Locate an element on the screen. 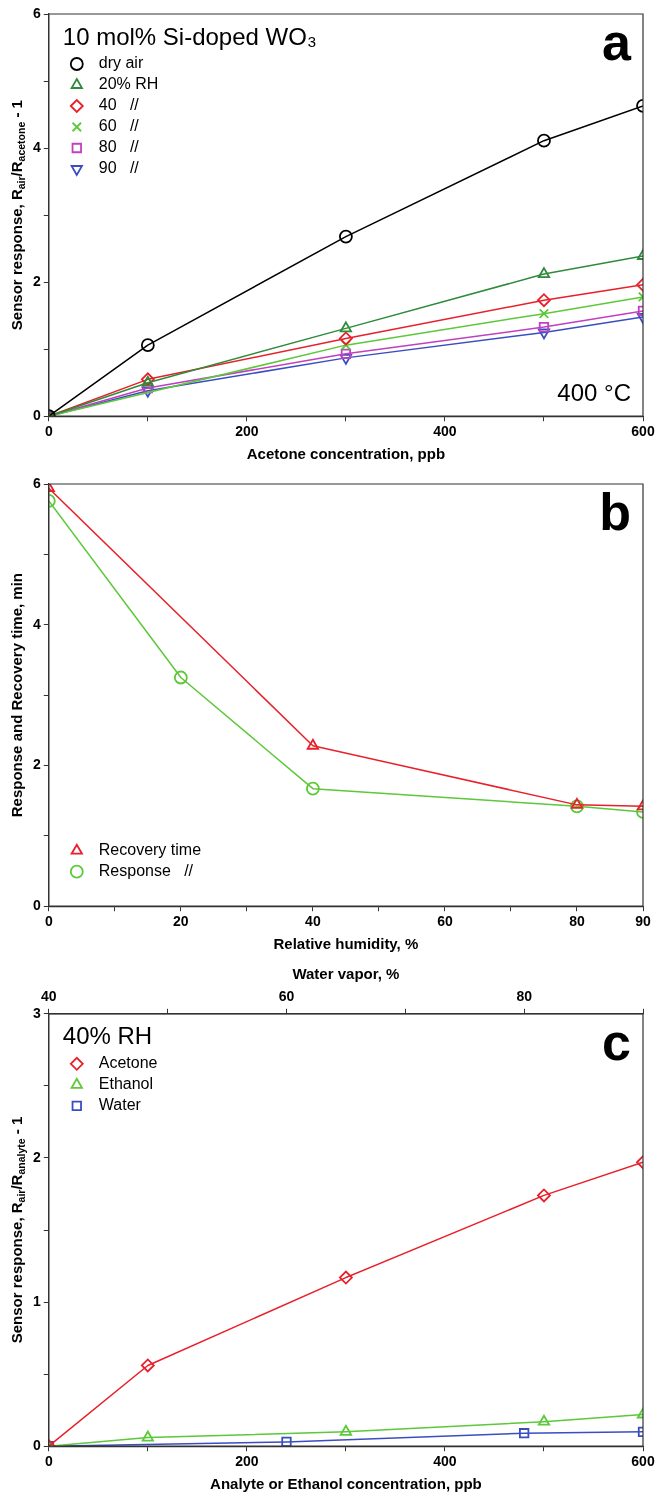 Image resolution: width=659 pixels, height=1504 pixels. legend-label: 60 // is located at coordinates (119, 126).